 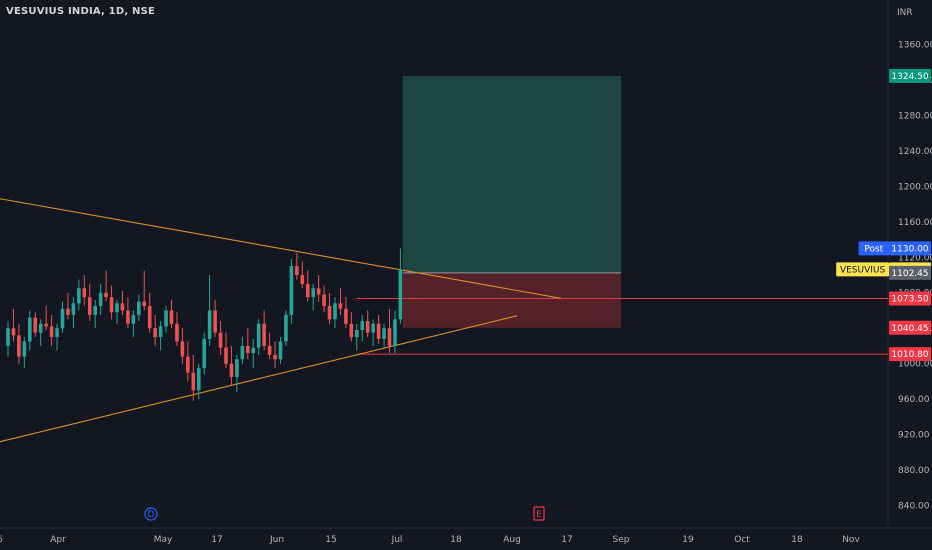 I want to click on y-tick-label: 1000.00, so click(x=915, y=365).